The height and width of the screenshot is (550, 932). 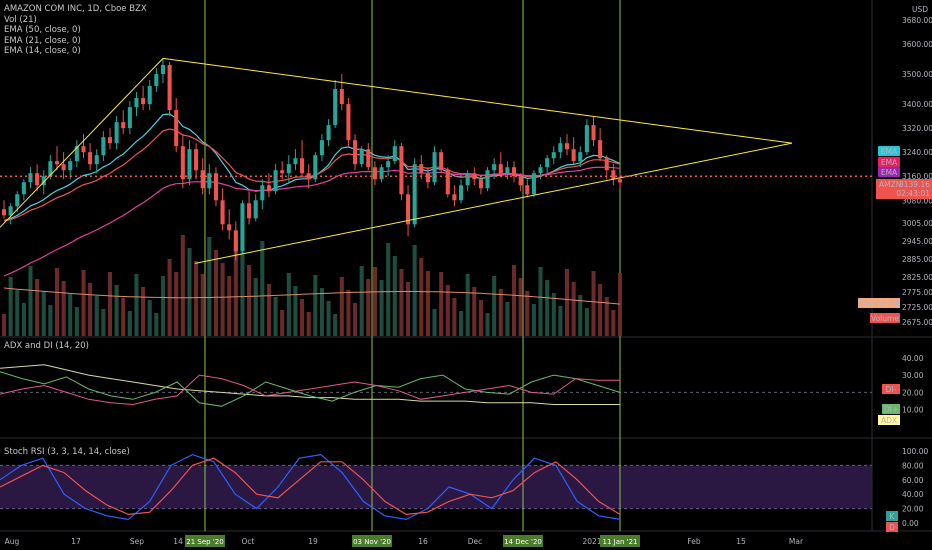 I want to click on stoch-tick-label: 60.00, so click(x=913, y=480).